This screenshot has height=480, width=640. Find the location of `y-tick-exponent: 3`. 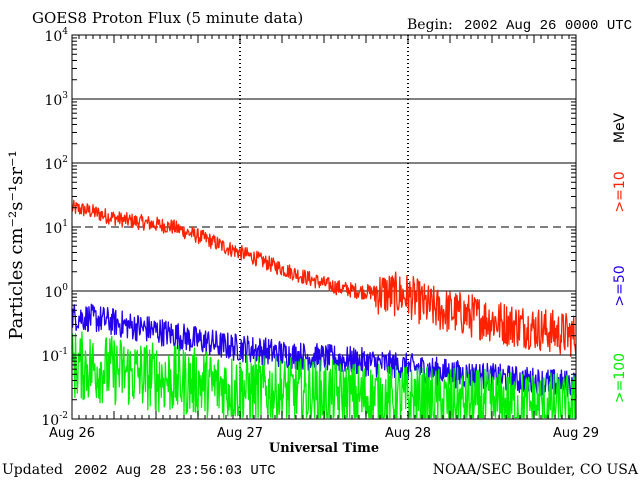

y-tick-exponent: 3 is located at coordinates (65, 96).